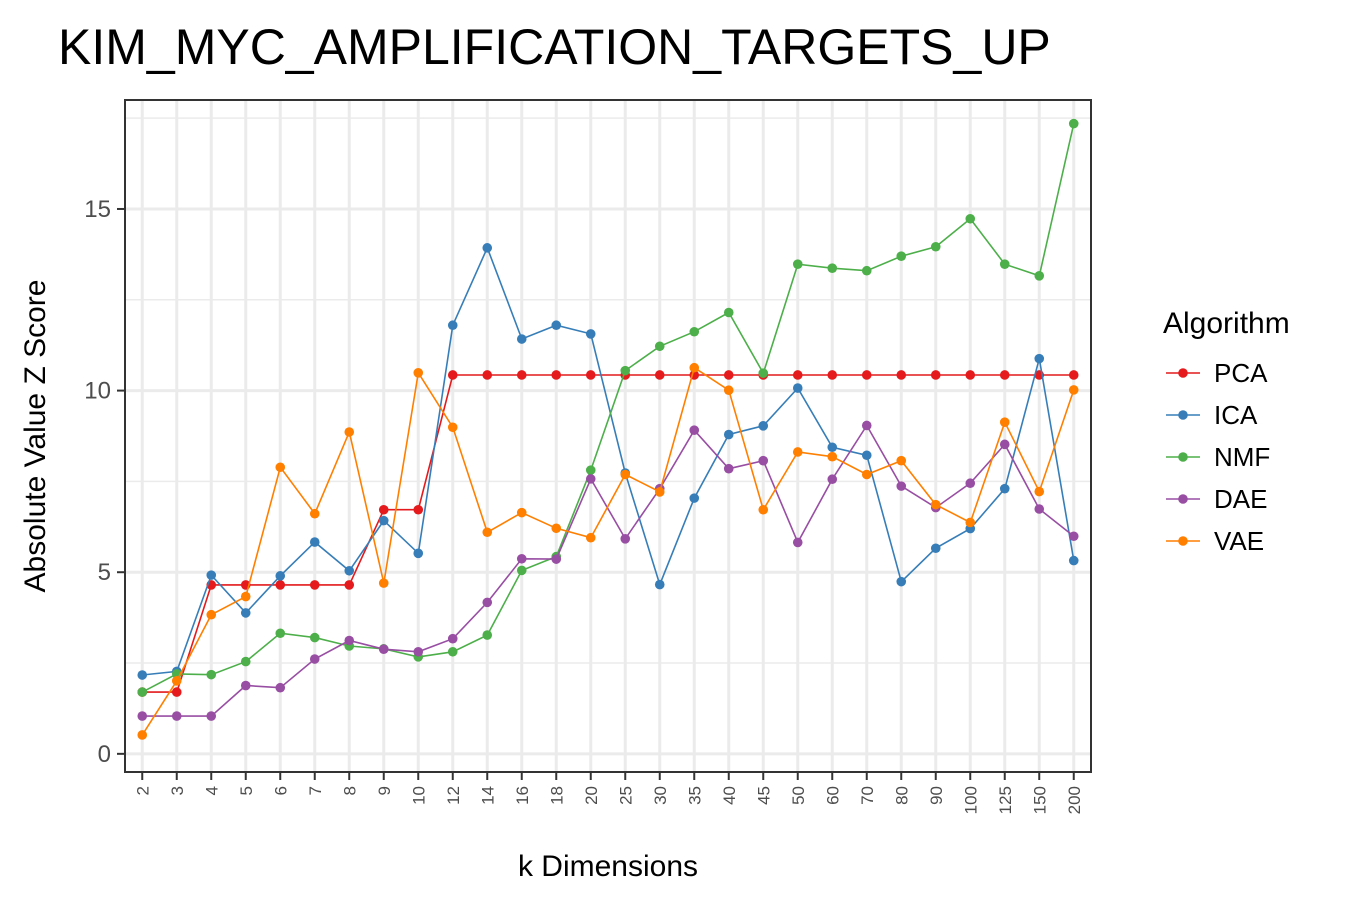 Image resolution: width=1350 pixels, height=900 pixels. I want to click on x-tick-label: 4, so click(211, 790).